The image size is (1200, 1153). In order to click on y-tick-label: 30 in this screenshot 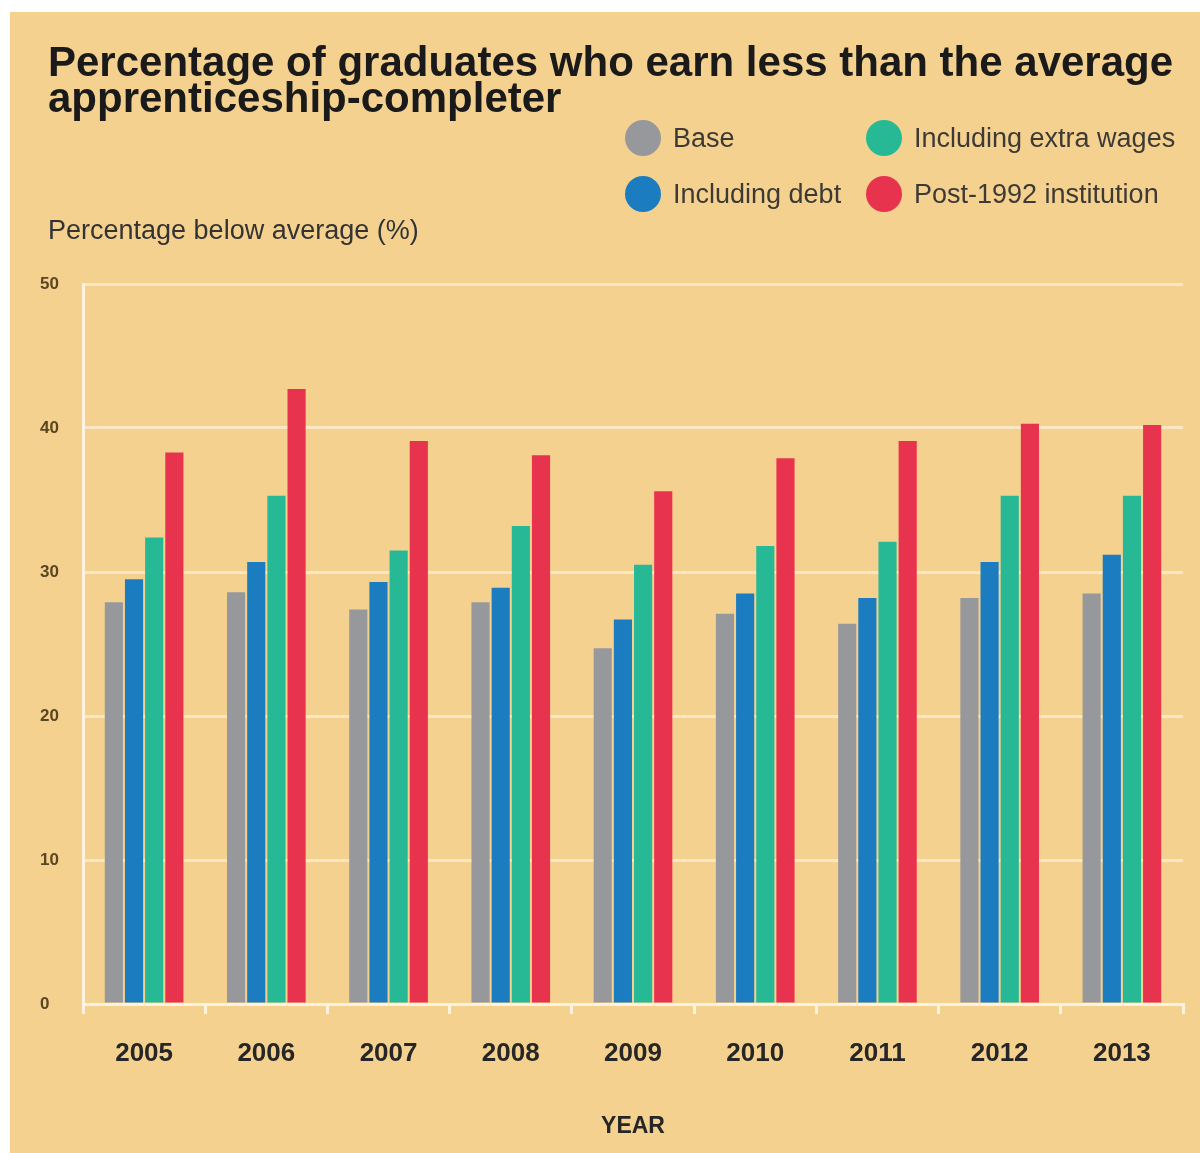, I will do `click(49, 571)`.